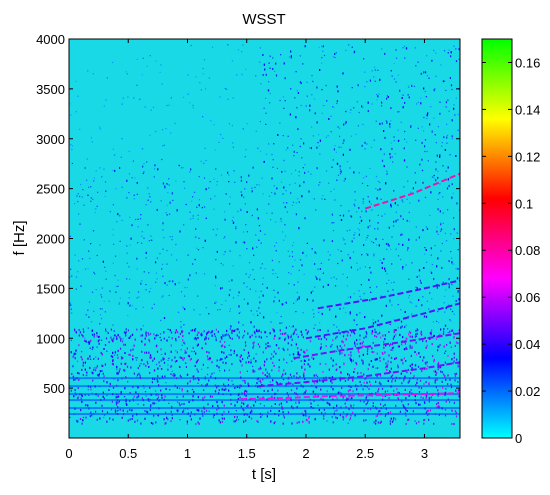 This screenshot has width=550, height=495. I want to click on x-tick-label: 2.5, so click(365, 453).